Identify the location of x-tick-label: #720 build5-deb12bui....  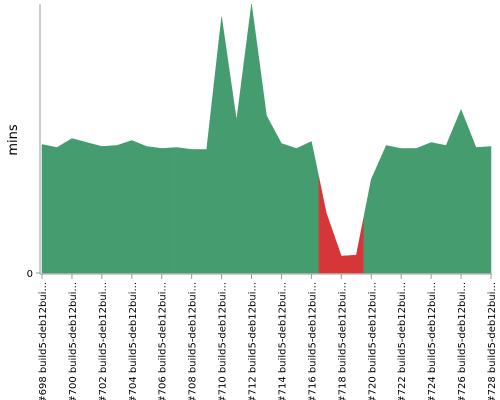
(372, 341).